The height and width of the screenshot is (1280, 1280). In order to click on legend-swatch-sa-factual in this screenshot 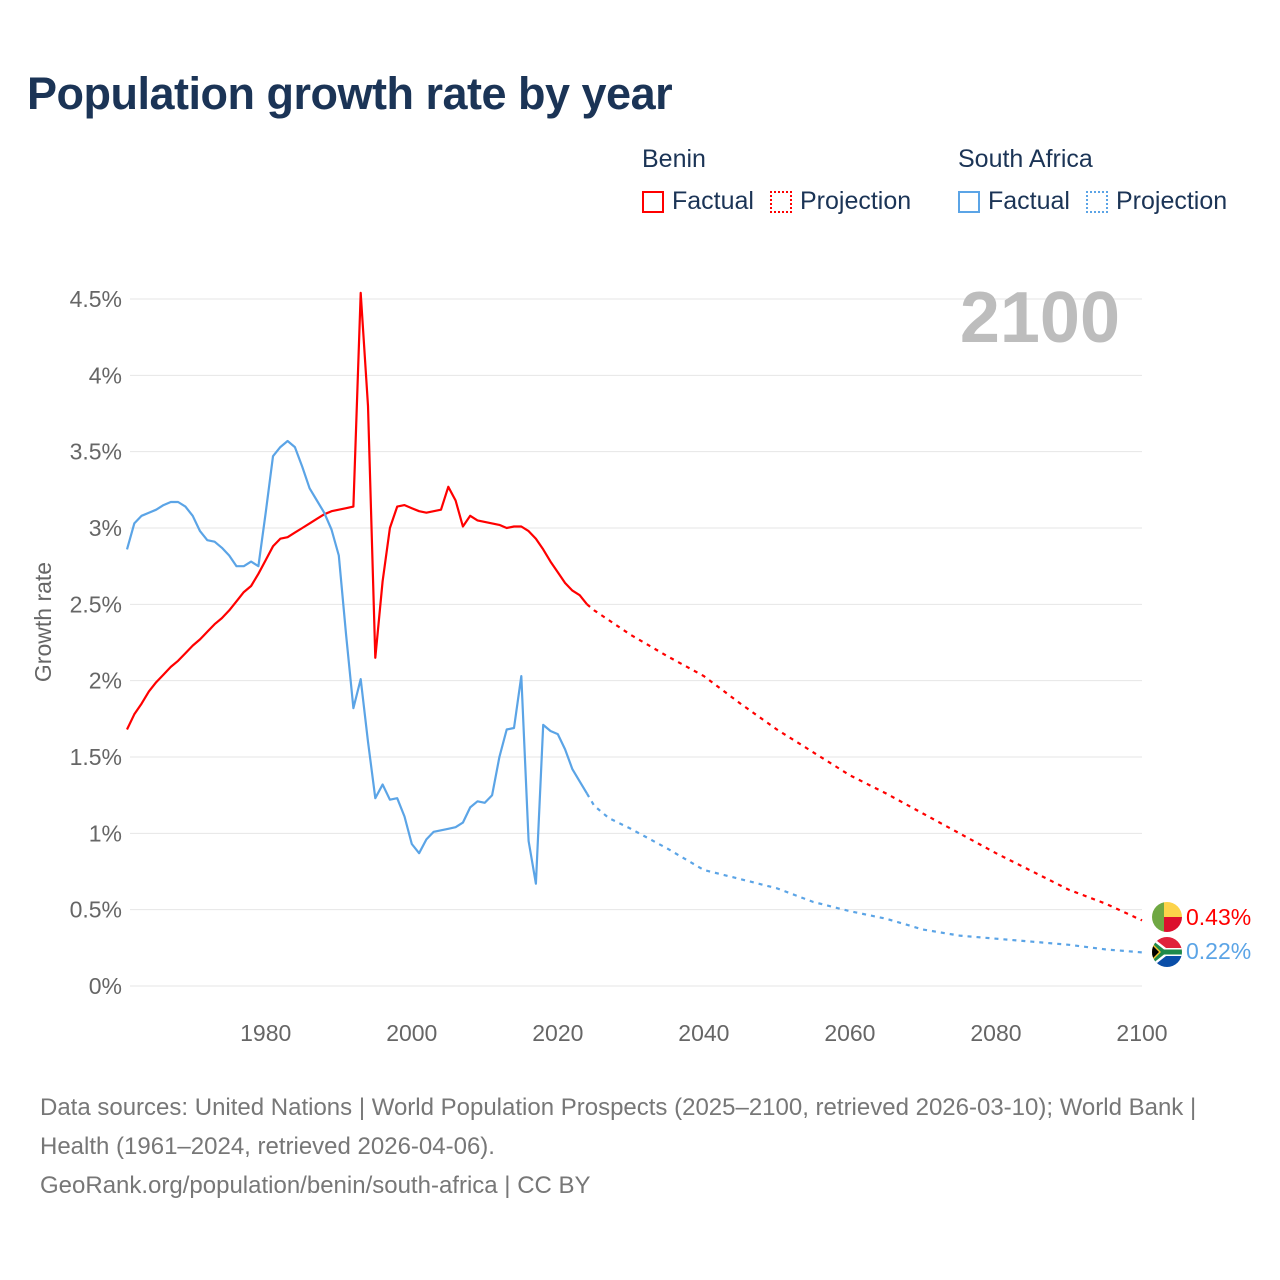, I will do `click(969, 201)`.